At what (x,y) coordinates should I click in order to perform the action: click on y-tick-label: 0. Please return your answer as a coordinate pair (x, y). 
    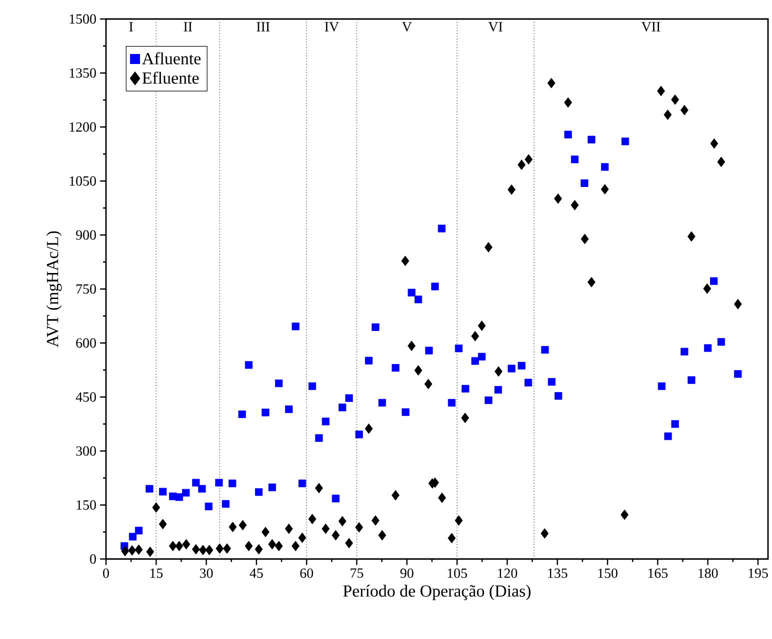
    Looking at the image, I should click on (93, 559).